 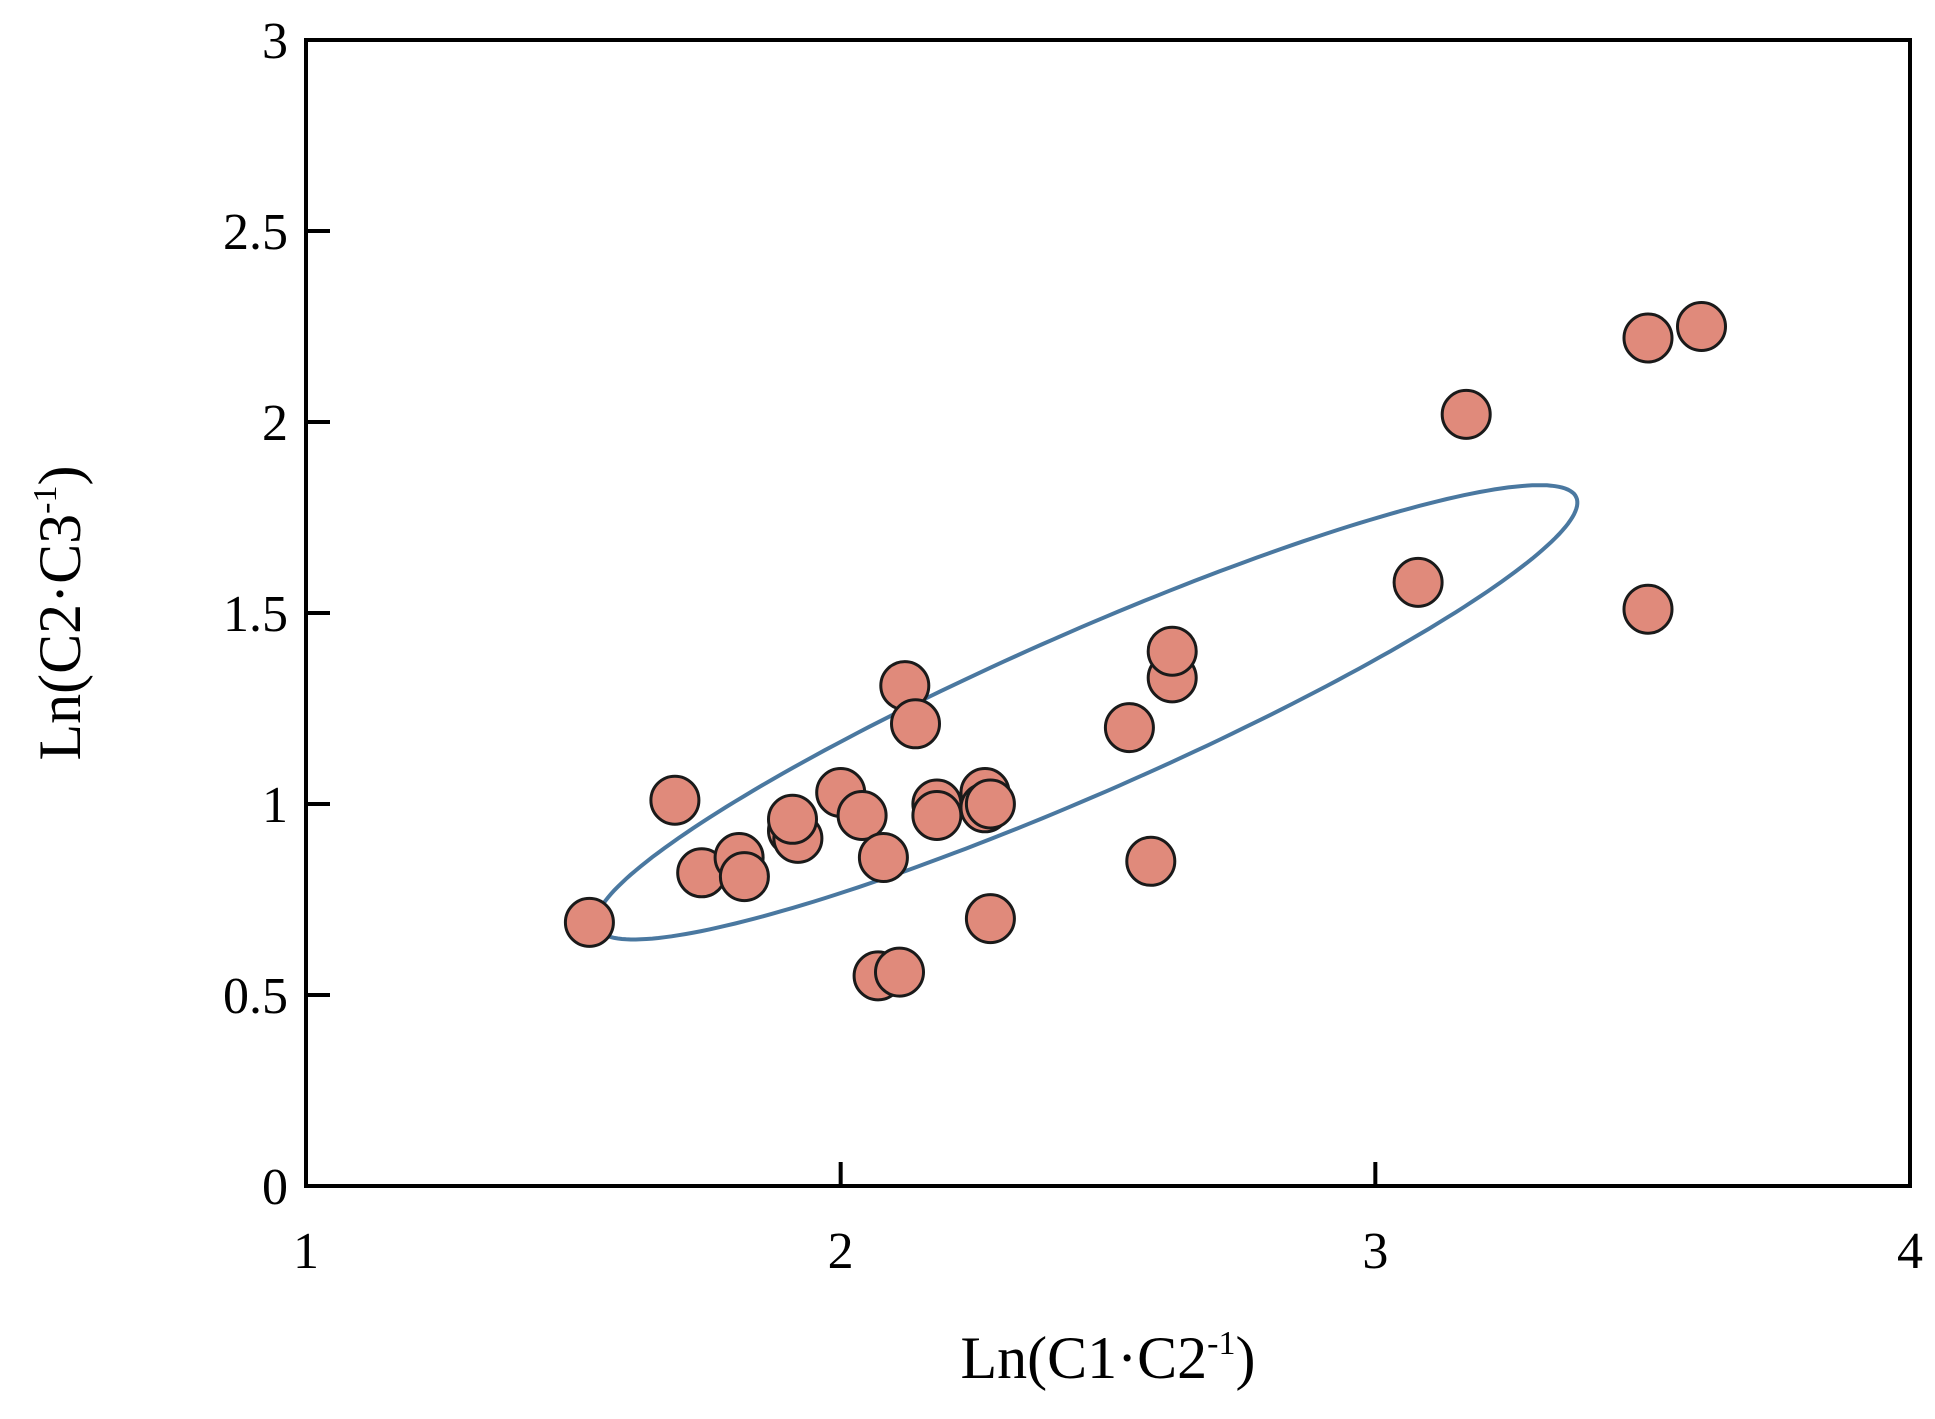 I want to click on y-tick-label: 0.5, so click(x=255, y=996).